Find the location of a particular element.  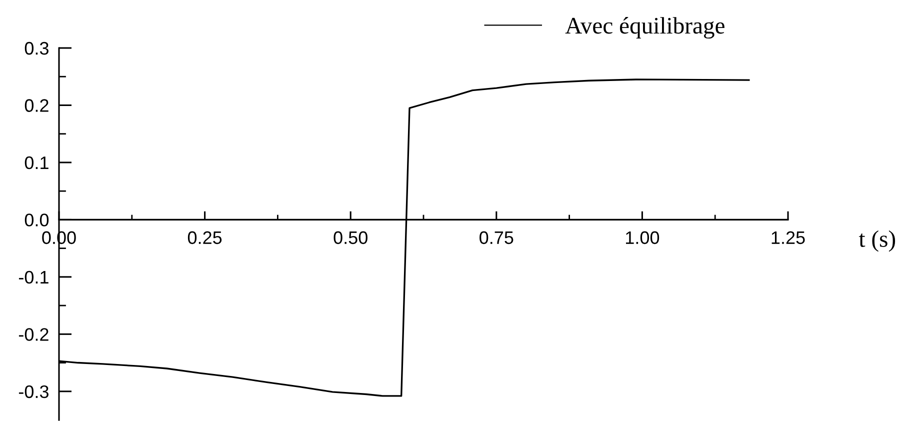

y-tick-label: 0.0 is located at coordinates (36, 220).